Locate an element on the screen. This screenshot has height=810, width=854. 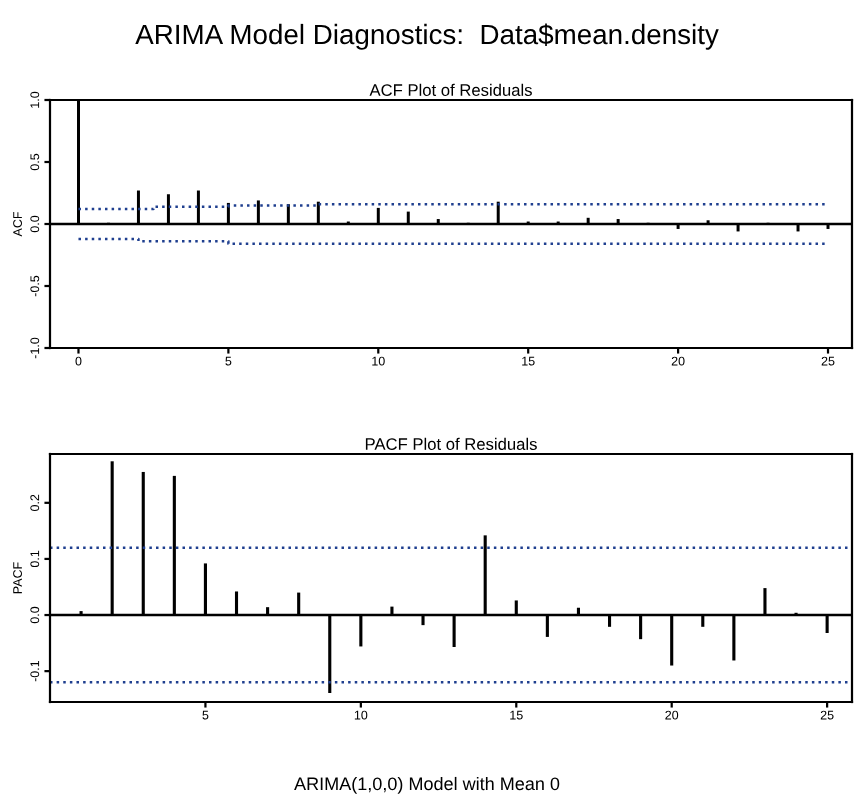
chart-title: ACF Plot of Residuals is located at coordinates (450, 89).